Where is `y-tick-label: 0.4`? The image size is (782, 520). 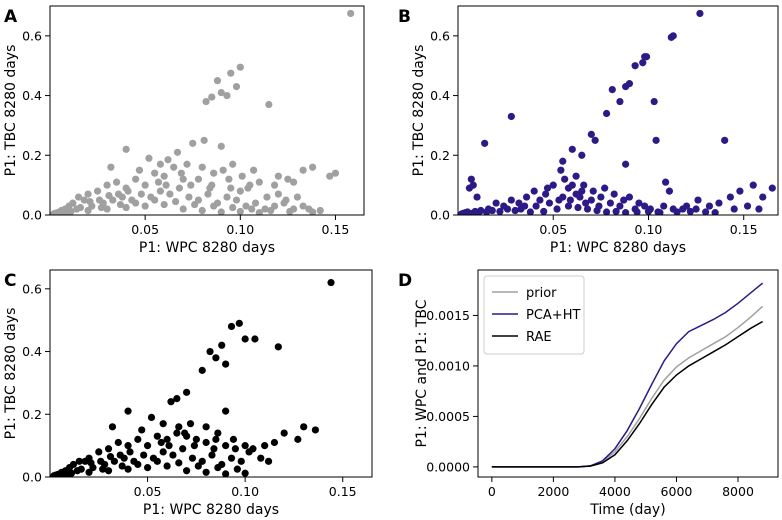
y-tick-label: 0.4 is located at coordinates (32, 351).